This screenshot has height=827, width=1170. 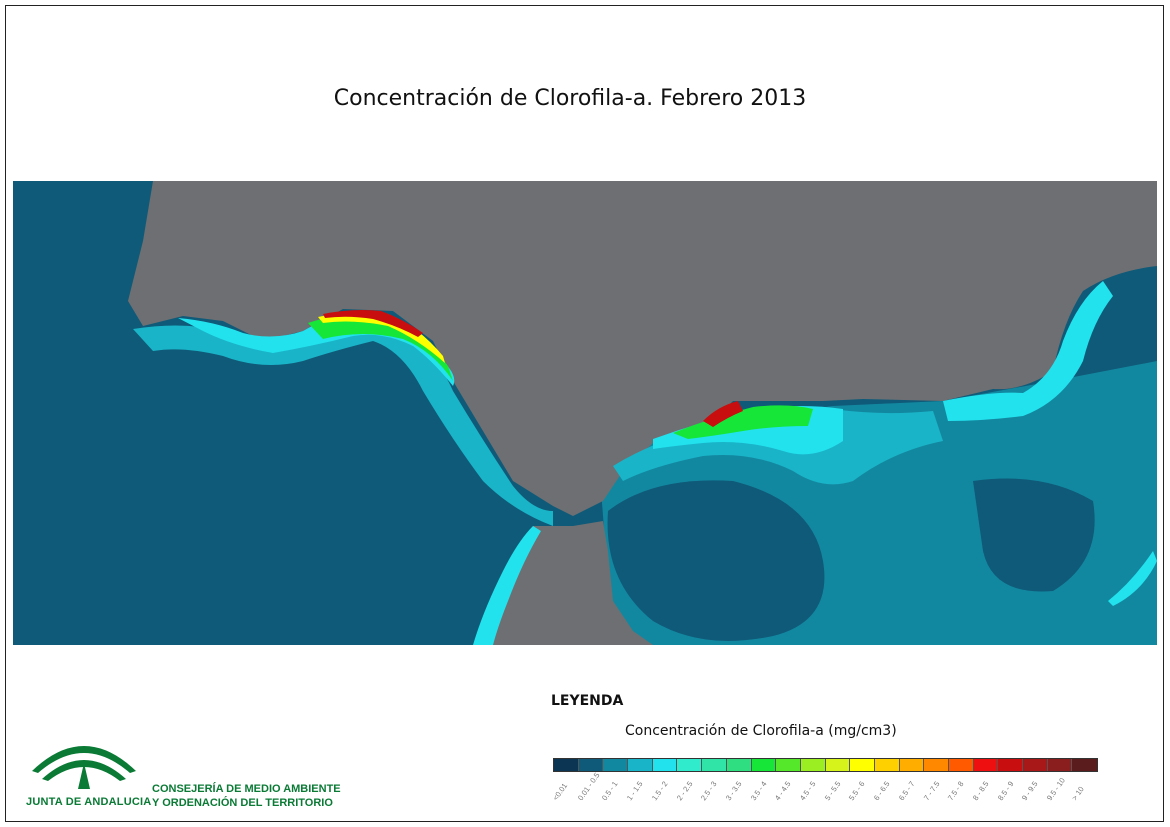 What do you see at coordinates (610, 791) in the screenshot?
I see `legend-class-label: 0.5 - 1` at bounding box center [610, 791].